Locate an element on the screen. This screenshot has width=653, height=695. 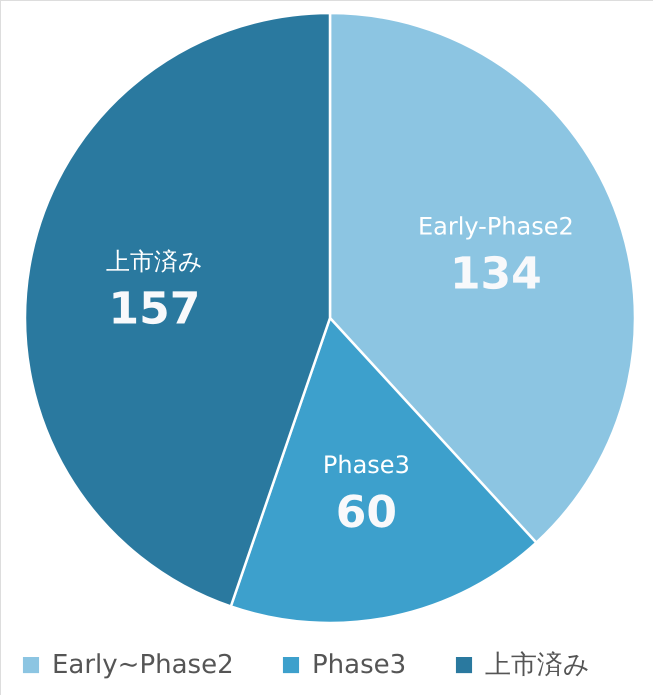
data-label: 60 is located at coordinates (366, 512).